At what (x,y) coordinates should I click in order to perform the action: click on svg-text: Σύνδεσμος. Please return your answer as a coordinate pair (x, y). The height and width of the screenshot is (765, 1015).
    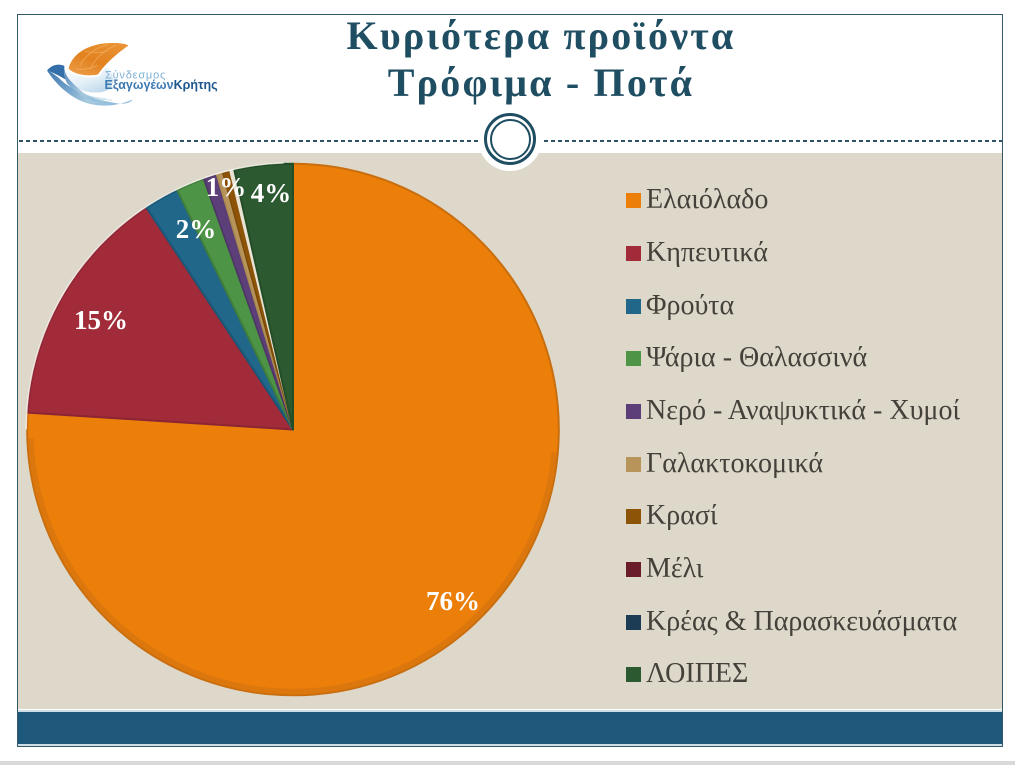
    Looking at the image, I should click on (135, 76).